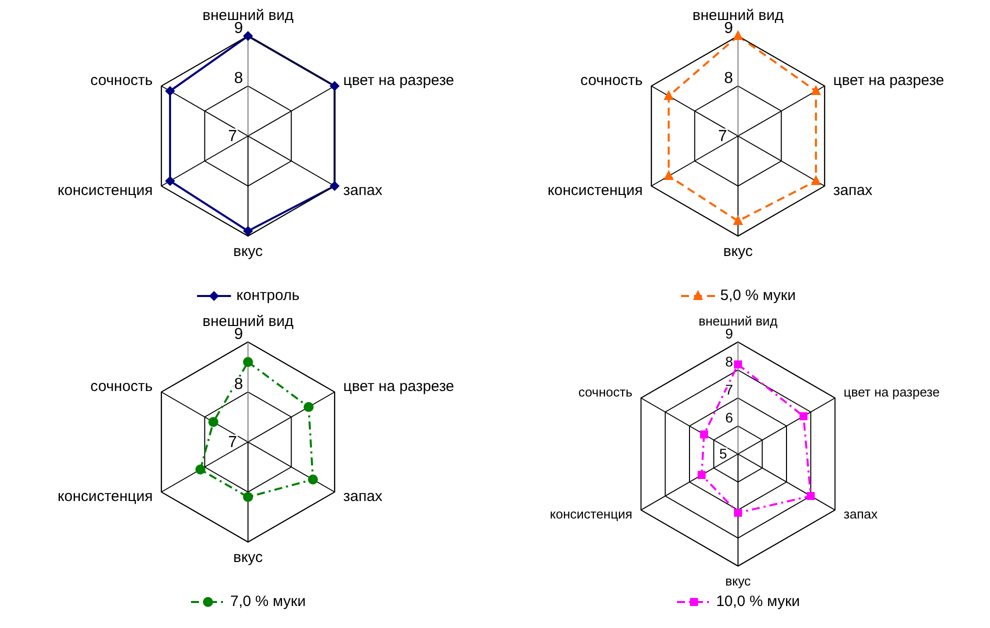  Describe the element at coordinates (738, 320) in the screenshot. I see `spoke-label: внешний вид` at that location.